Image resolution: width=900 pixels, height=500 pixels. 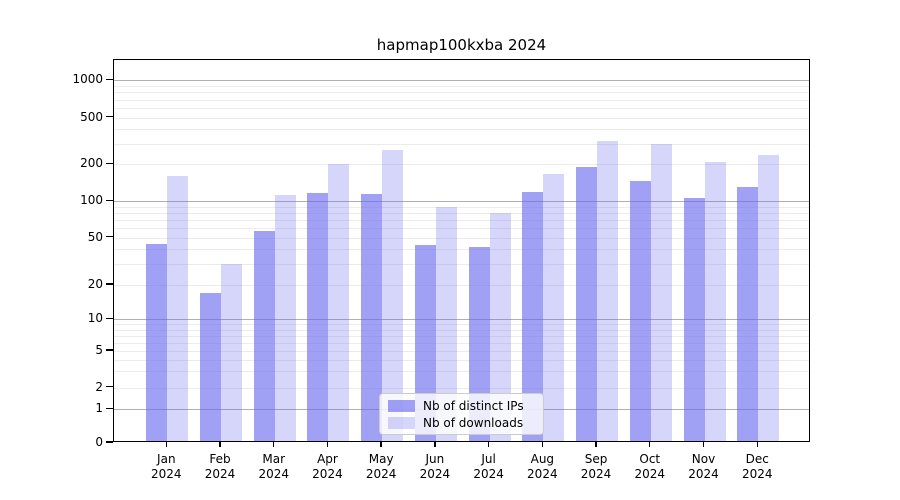 What do you see at coordinates (273, 466) in the screenshot?
I see `x-tick-label-mar: Mar 2024` at bounding box center [273, 466].